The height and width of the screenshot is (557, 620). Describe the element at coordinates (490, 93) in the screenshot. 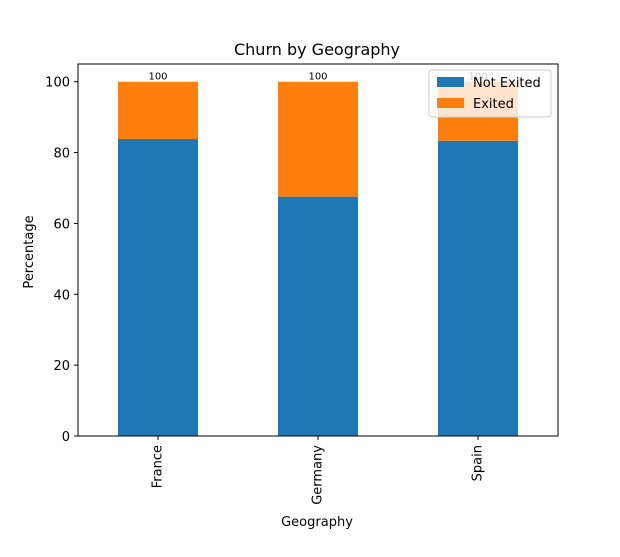

I see `legend: Not Exited Exited` at that location.